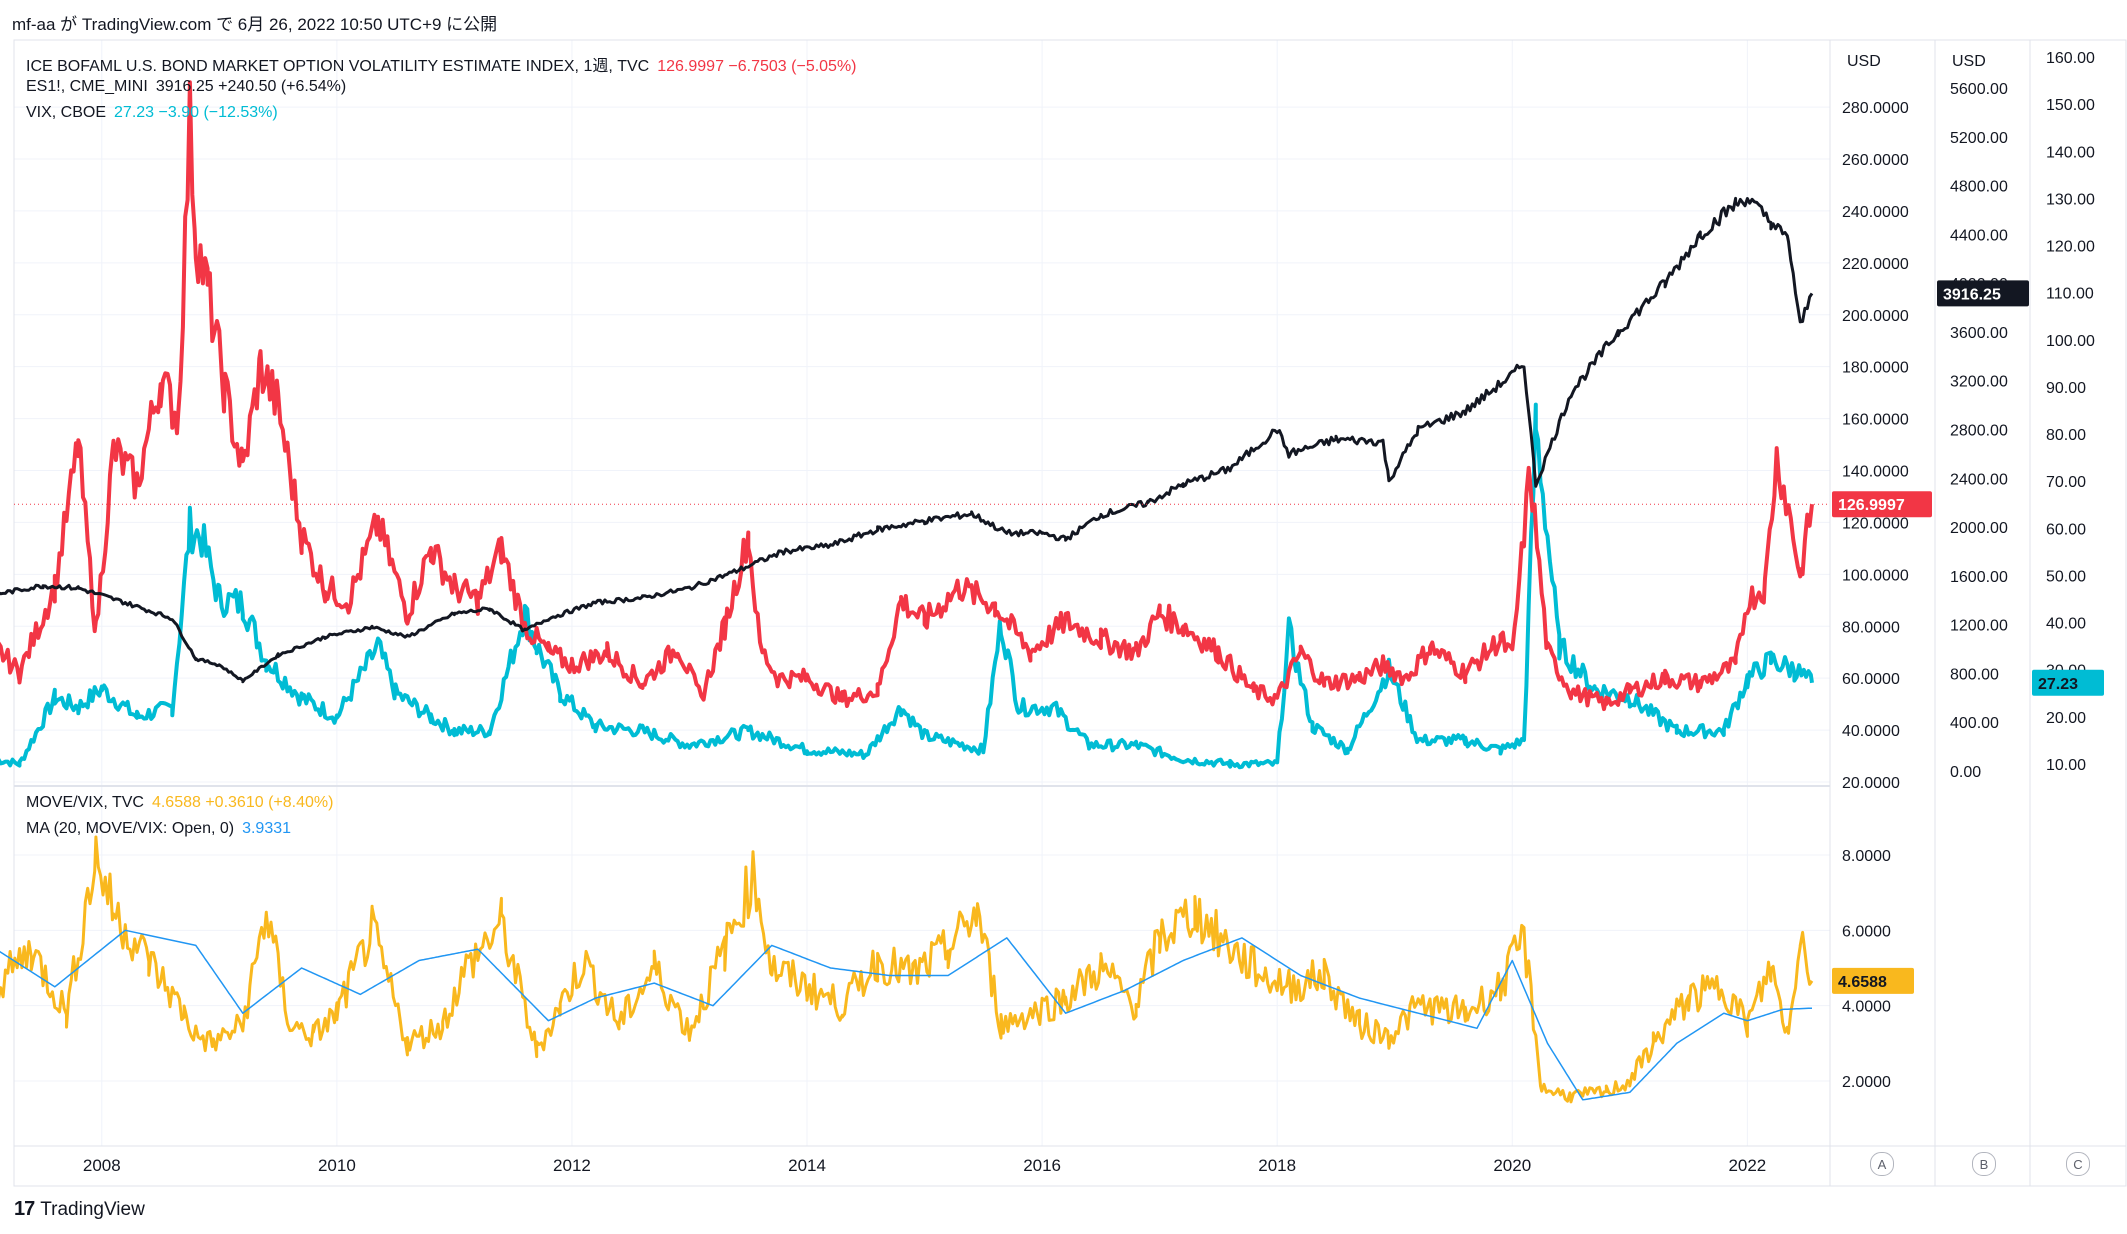 The image size is (2127, 1234). I want to click on scale-b-tick-label: 2400.00, so click(1979, 479).